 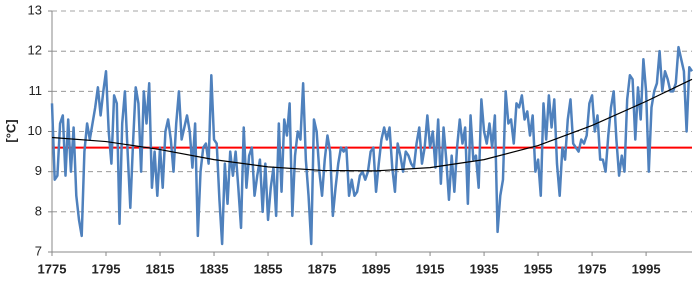 What do you see at coordinates (10, 130) in the screenshot?
I see `y-axis-label: [°C]` at bounding box center [10, 130].